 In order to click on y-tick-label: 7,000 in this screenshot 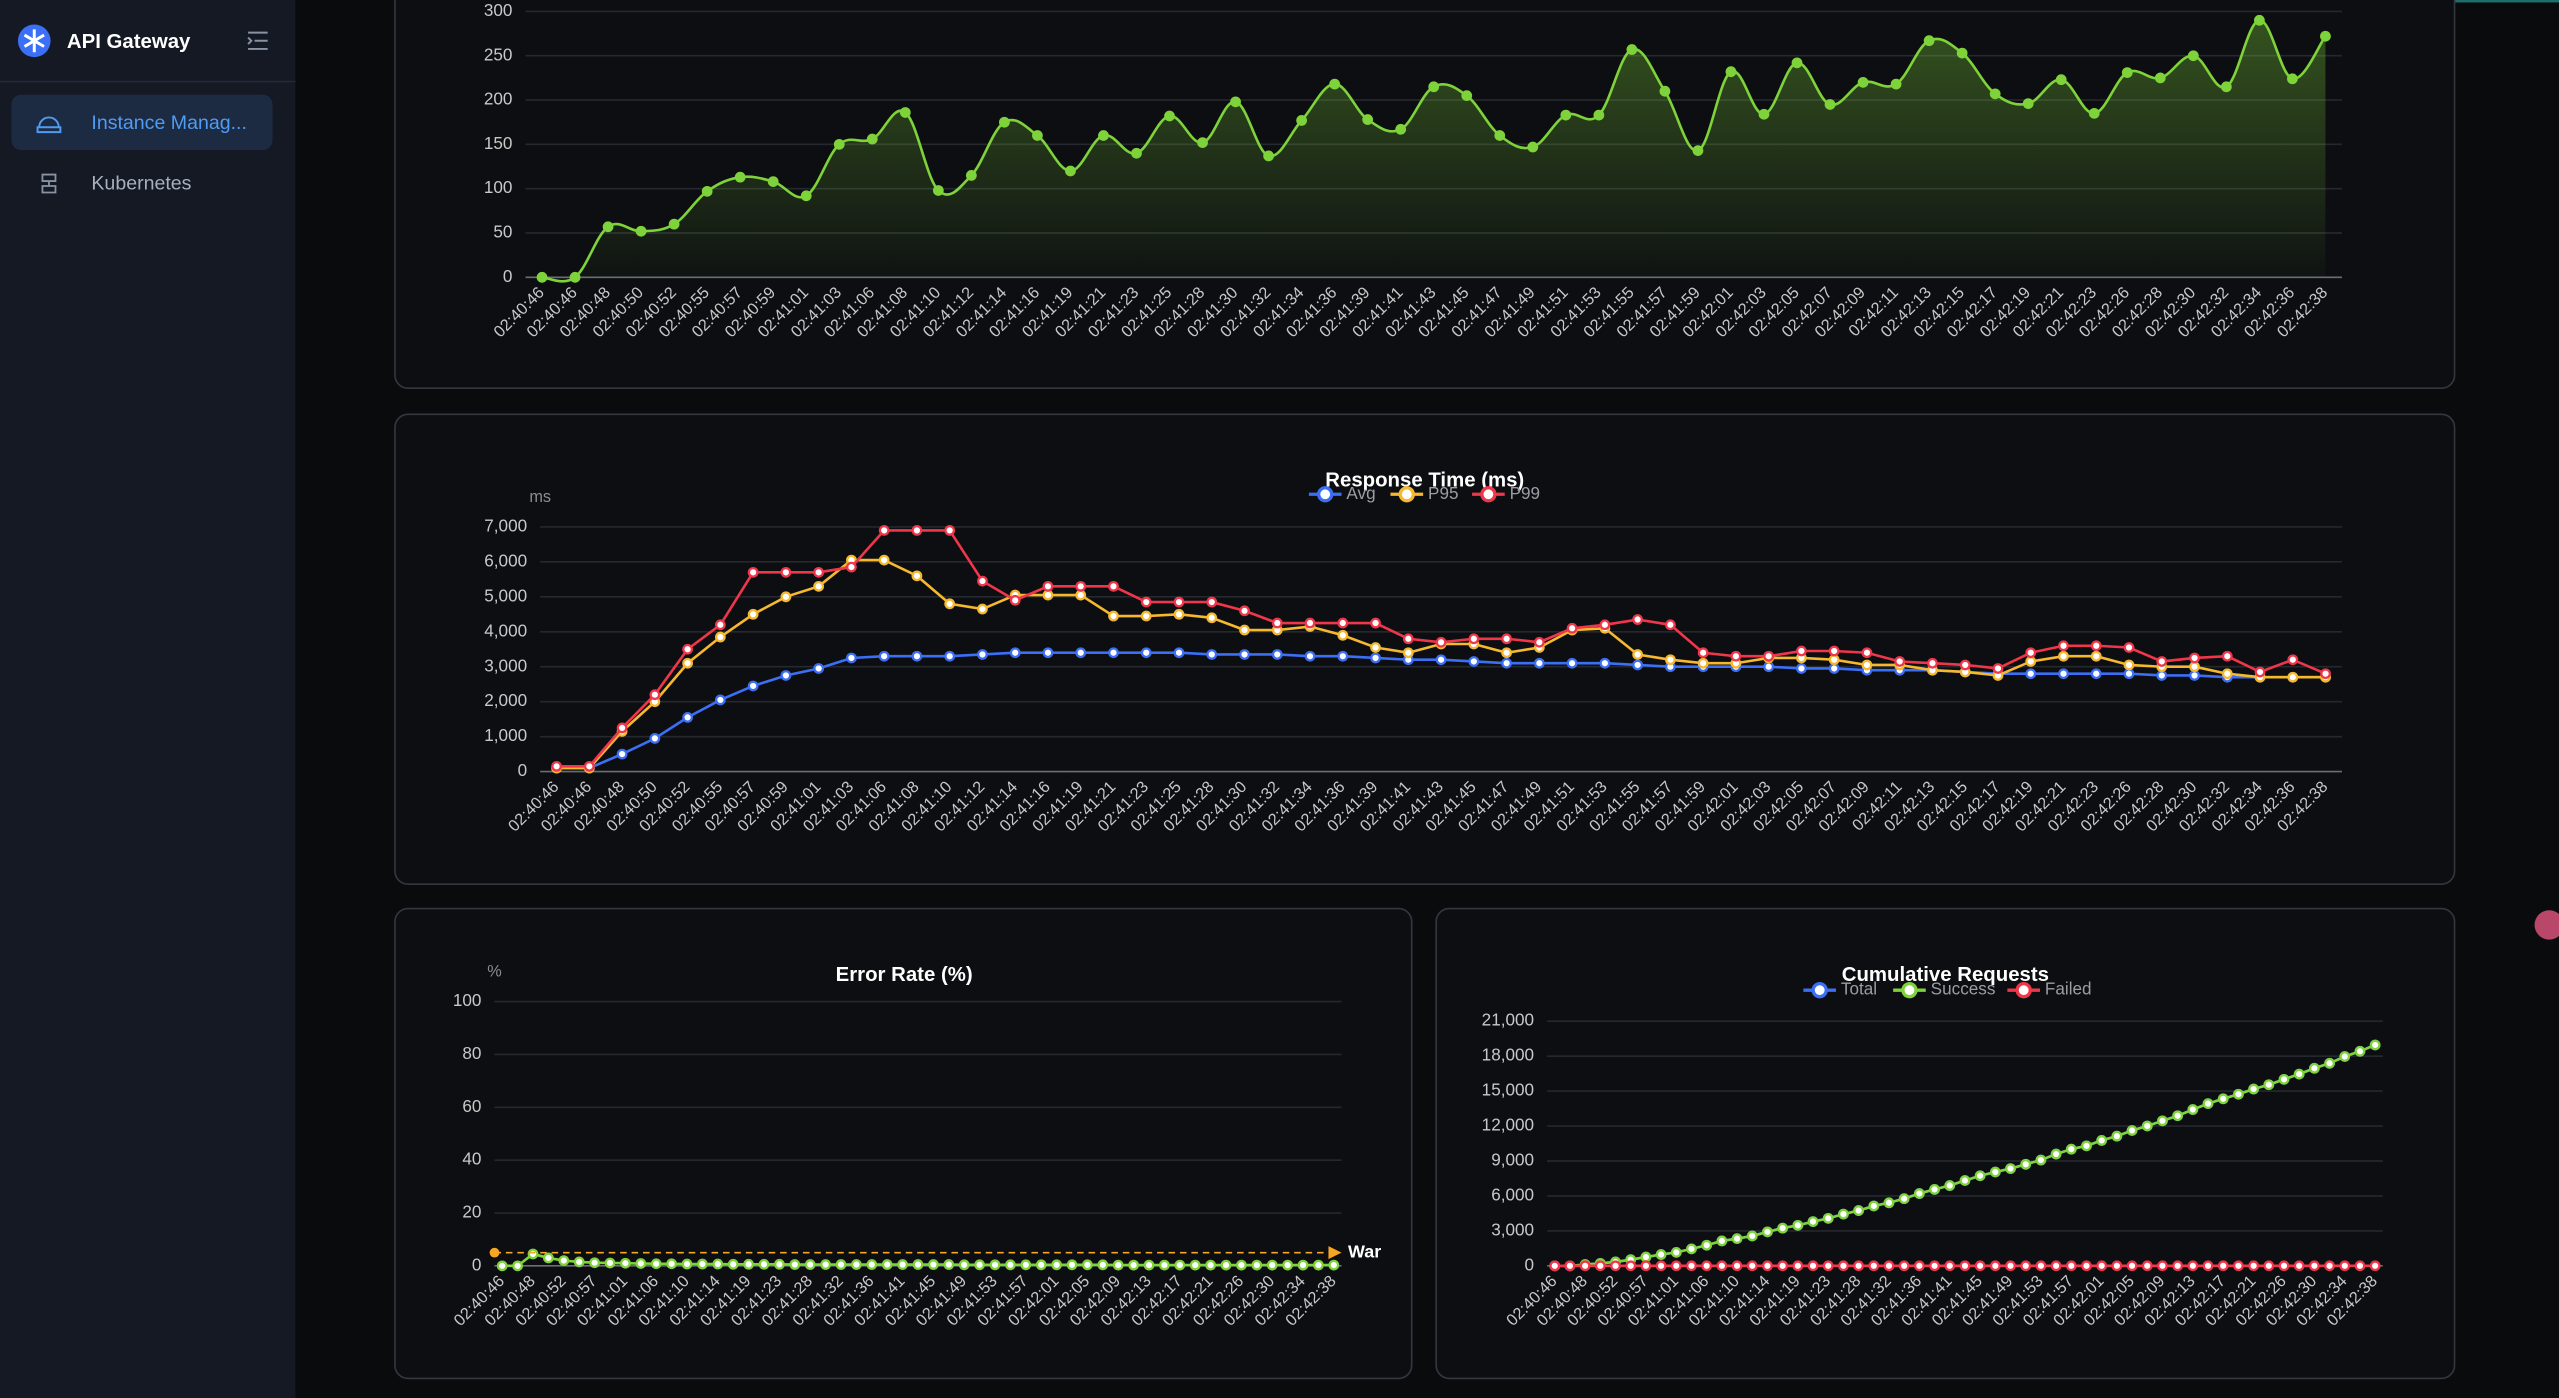, I will do `click(505, 525)`.